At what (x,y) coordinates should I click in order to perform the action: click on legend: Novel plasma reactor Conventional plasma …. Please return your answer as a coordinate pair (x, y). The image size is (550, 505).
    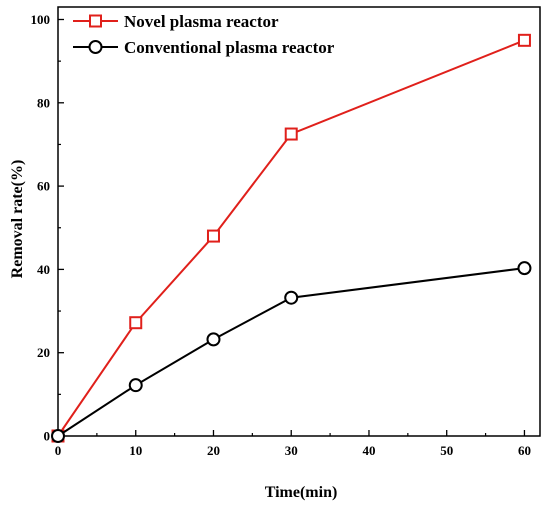
    Looking at the image, I should click on (204, 34).